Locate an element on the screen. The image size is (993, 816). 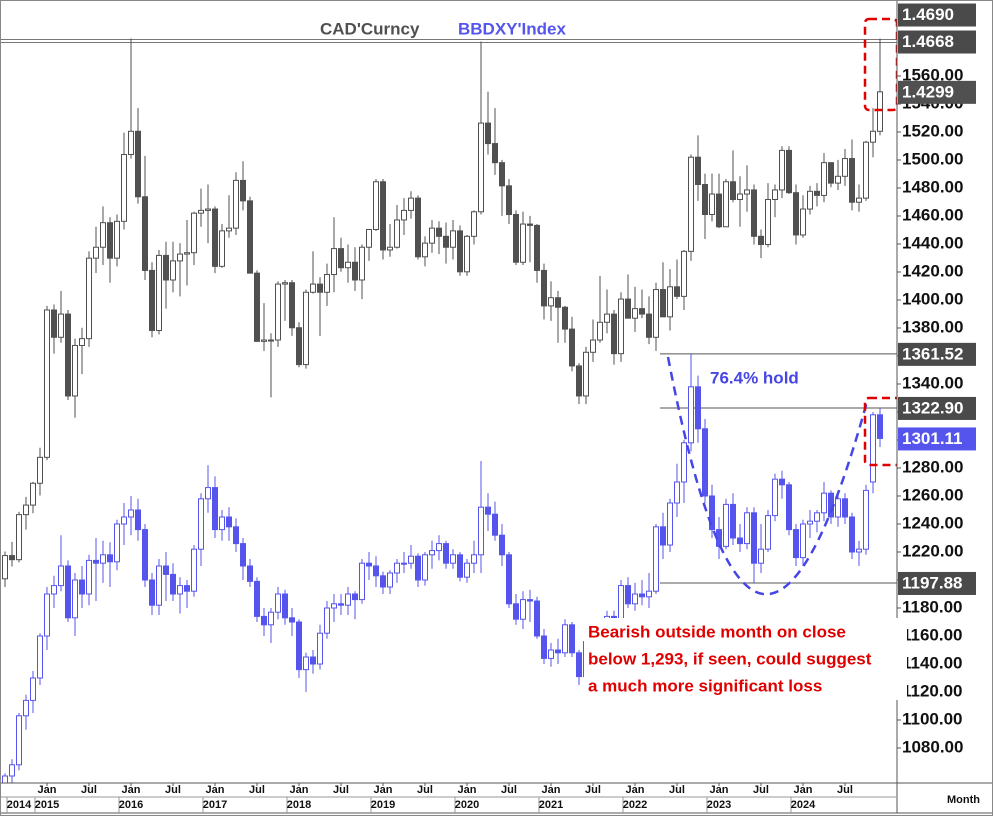
year-label: 2016 is located at coordinates (131, 805).